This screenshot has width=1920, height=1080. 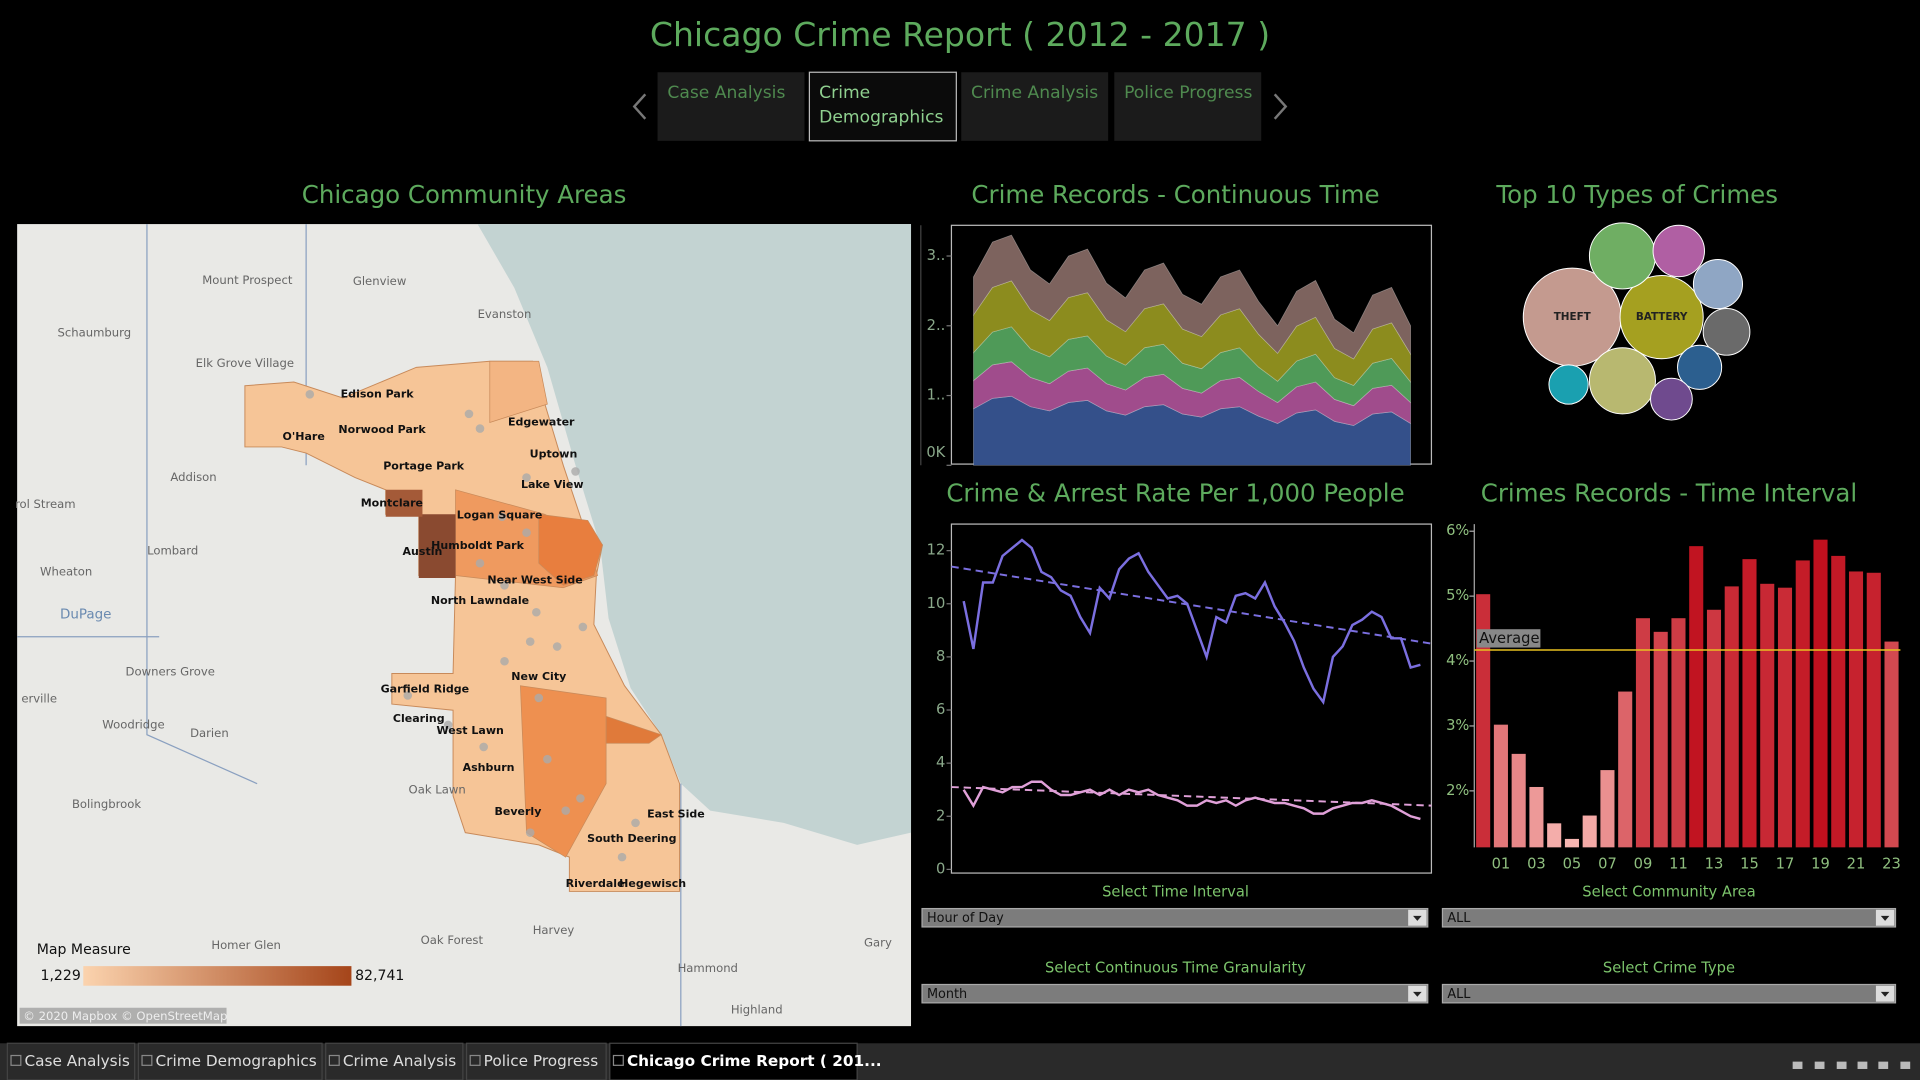 I want to click on community-label: South Deering, so click(x=631, y=838).